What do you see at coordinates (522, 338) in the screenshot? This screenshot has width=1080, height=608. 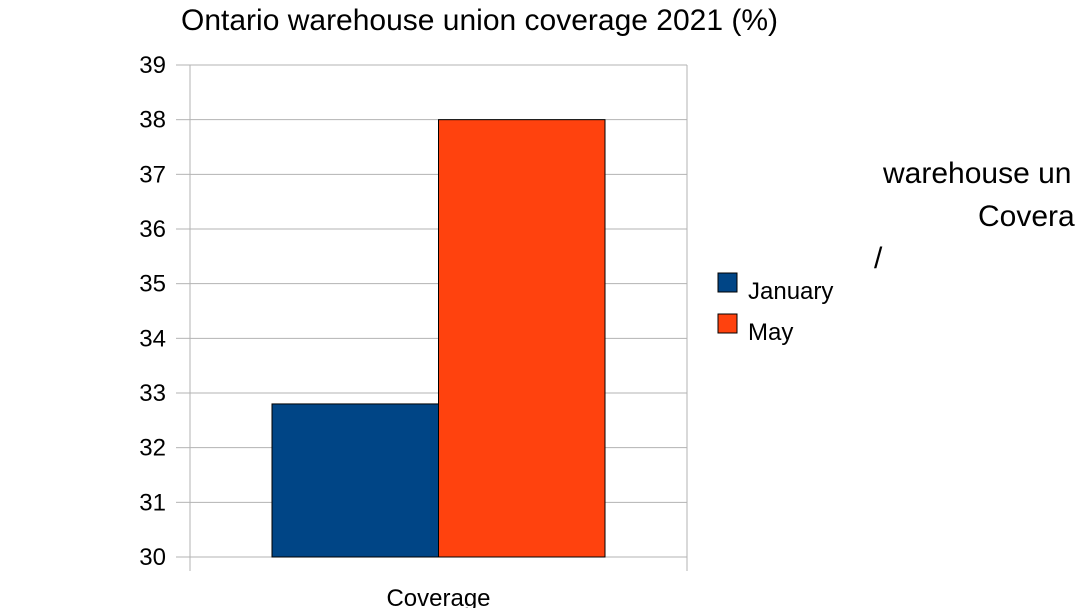 I see `bar-may` at bounding box center [522, 338].